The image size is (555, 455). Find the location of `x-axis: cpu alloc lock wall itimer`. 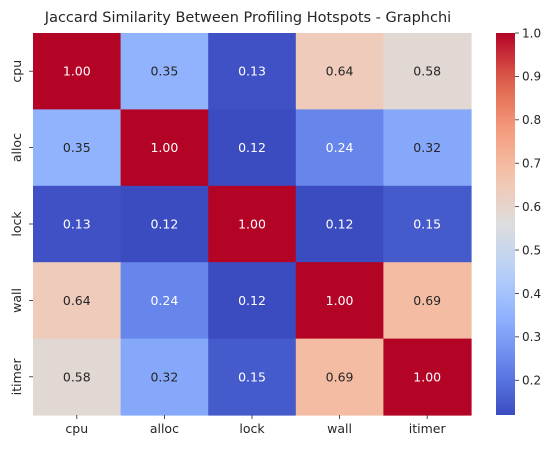

x-axis: cpu alloc lock wall itimer is located at coordinates (255, 425).